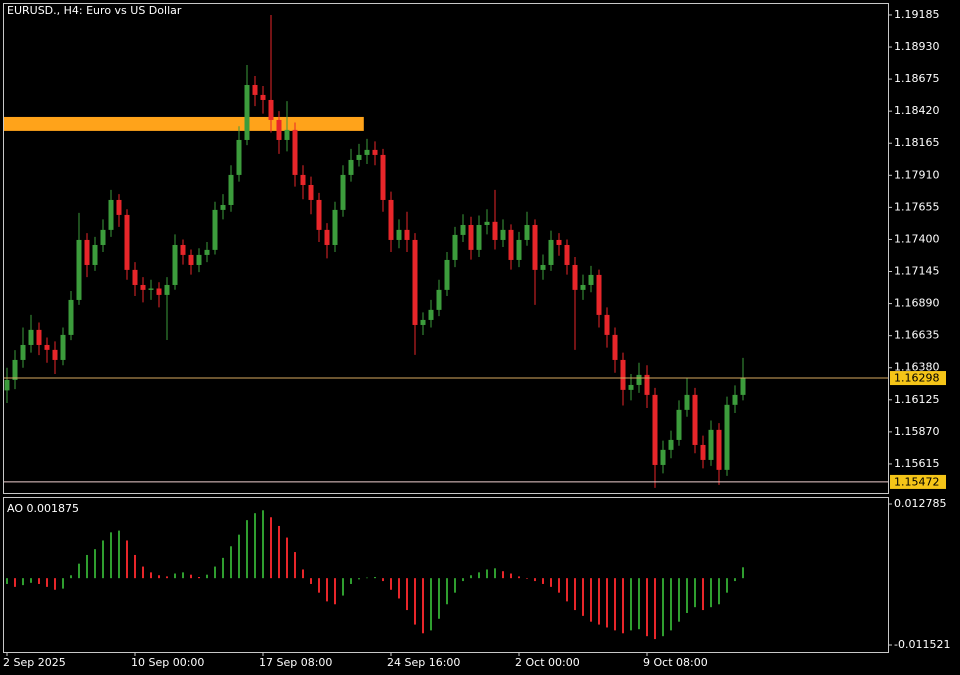 The width and height of the screenshot is (960, 675). What do you see at coordinates (917, 46) in the screenshot?
I see `y-tick-label: 1.18930` at bounding box center [917, 46].